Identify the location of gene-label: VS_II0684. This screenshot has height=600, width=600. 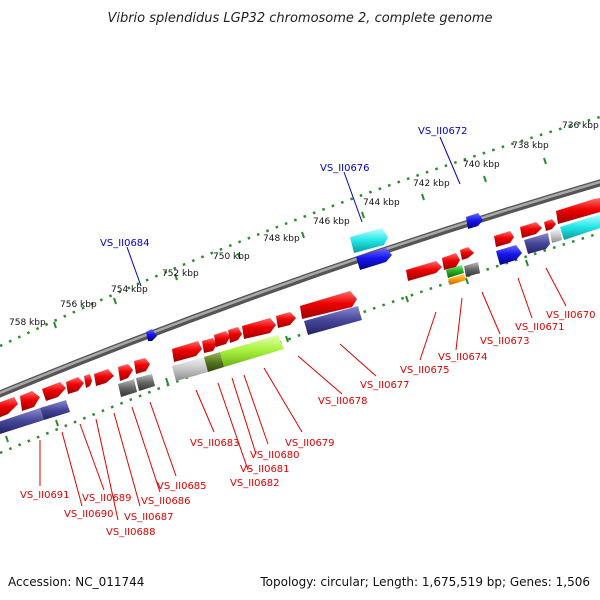
(125, 243).